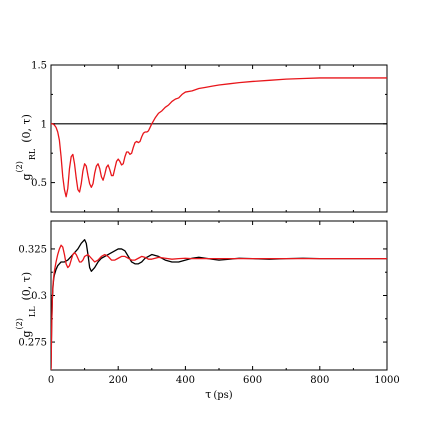  What do you see at coordinates (319, 380) in the screenshot?
I see `x-tick-label: 800` at bounding box center [319, 380].